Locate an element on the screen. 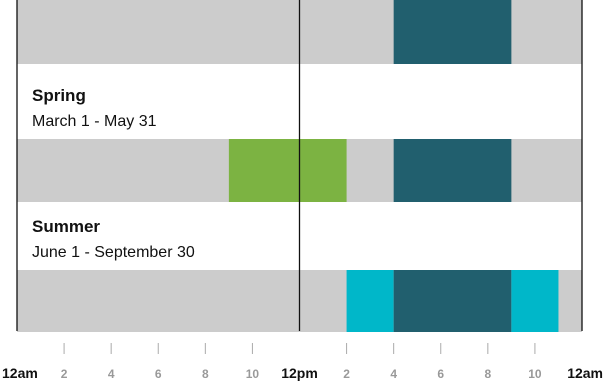  season-label-spring: Spring is located at coordinates (59, 95).